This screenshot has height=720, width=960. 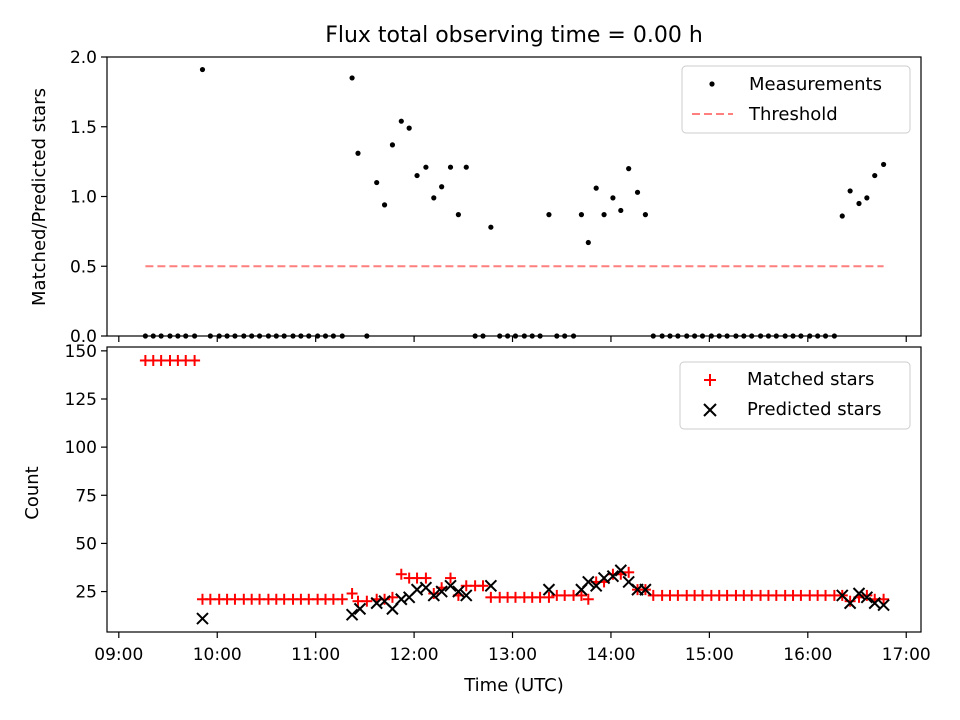 What do you see at coordinates (906, 655) in the screenshot?
I see `bottom-xtick-label: 17:00` at bounding box center [906, 655].